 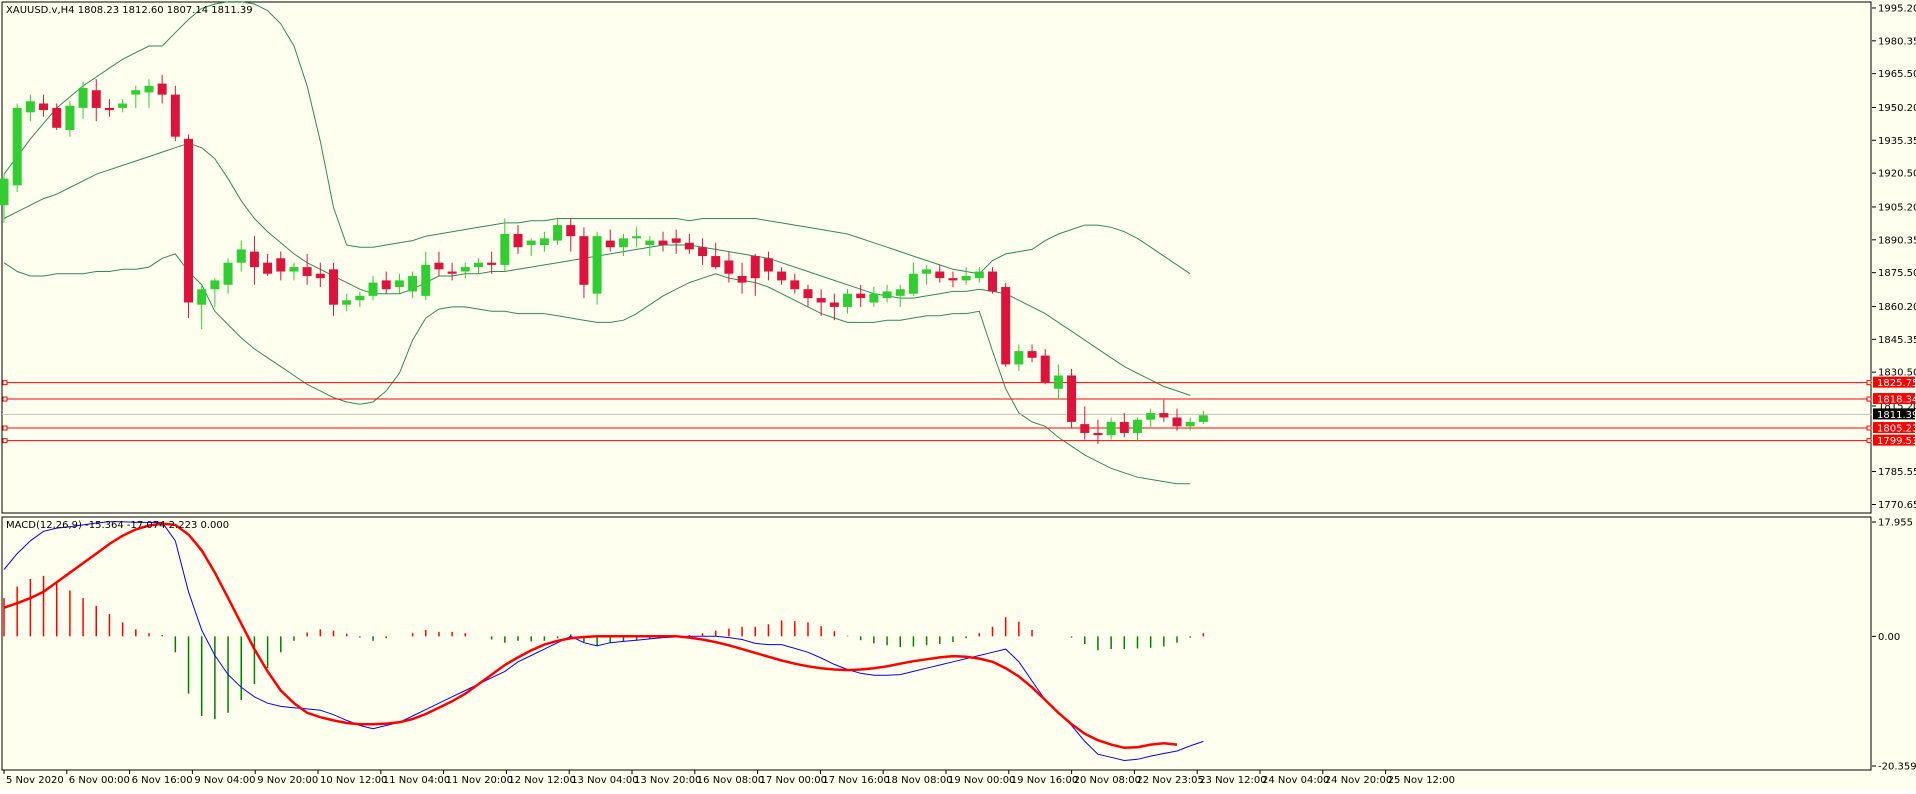 What do you see at coordinates (1897, 41) in the screenshot?
I see `price-axis-label: 1980.35` at bounding box center [1897, 41].